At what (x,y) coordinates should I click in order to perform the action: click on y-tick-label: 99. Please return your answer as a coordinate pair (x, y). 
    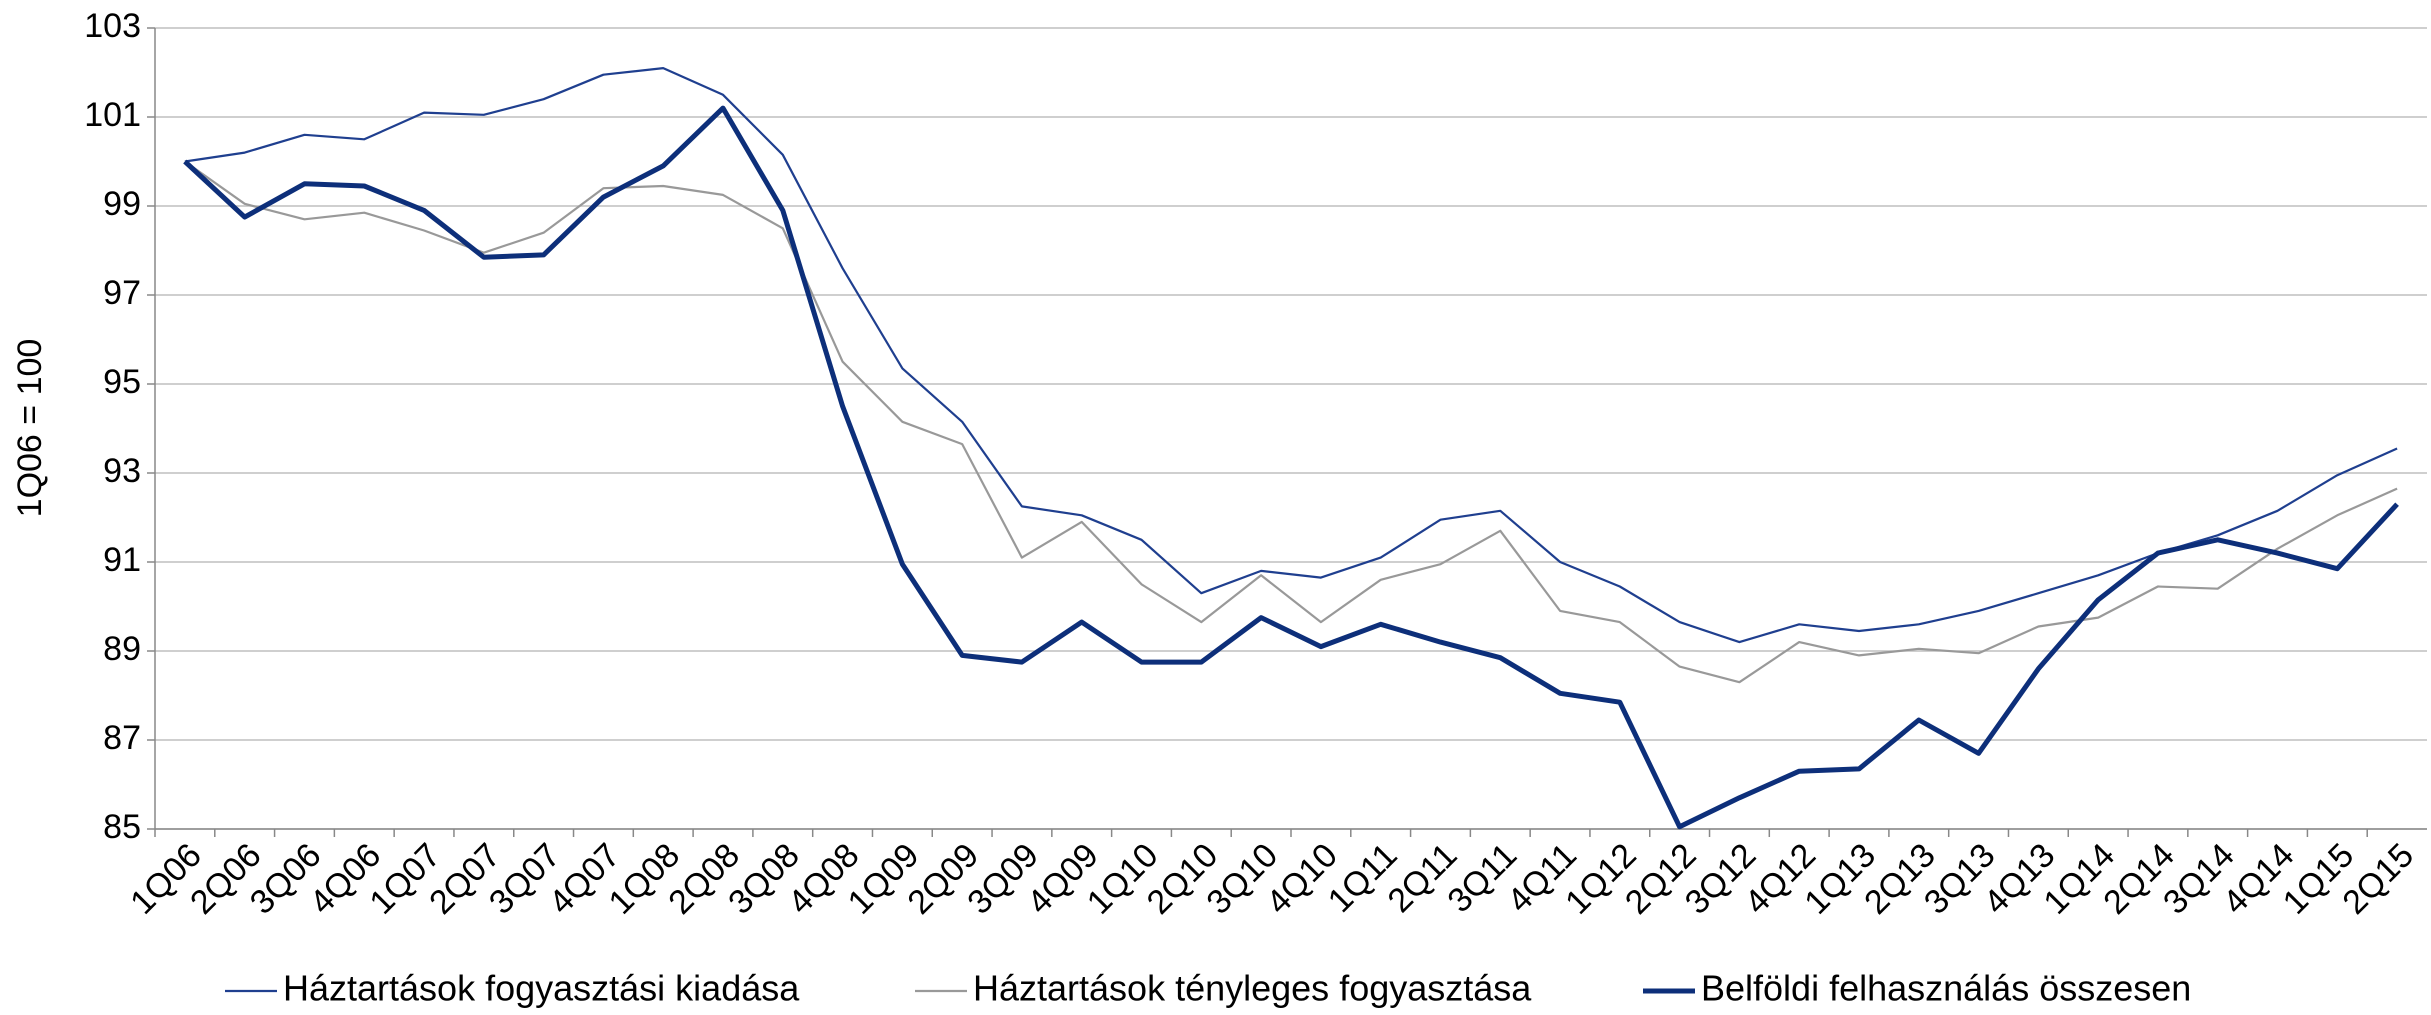
    Looking at the image, I should click on (122, 204).